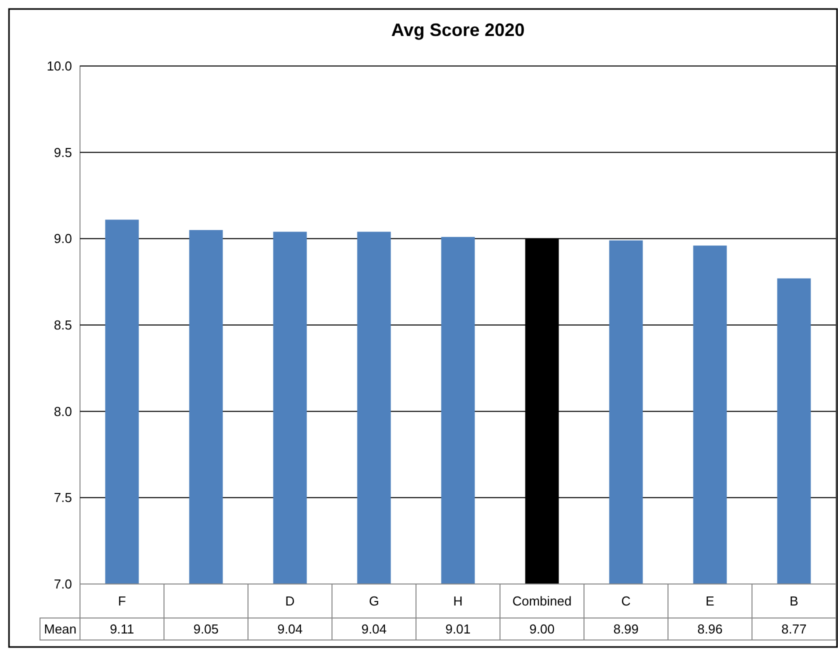 The width and height of the screenshot is (838, 649). Describe the element at coordinates (63, 498) in the screenshot. I see `y-tick-label: 7.5` at that location.